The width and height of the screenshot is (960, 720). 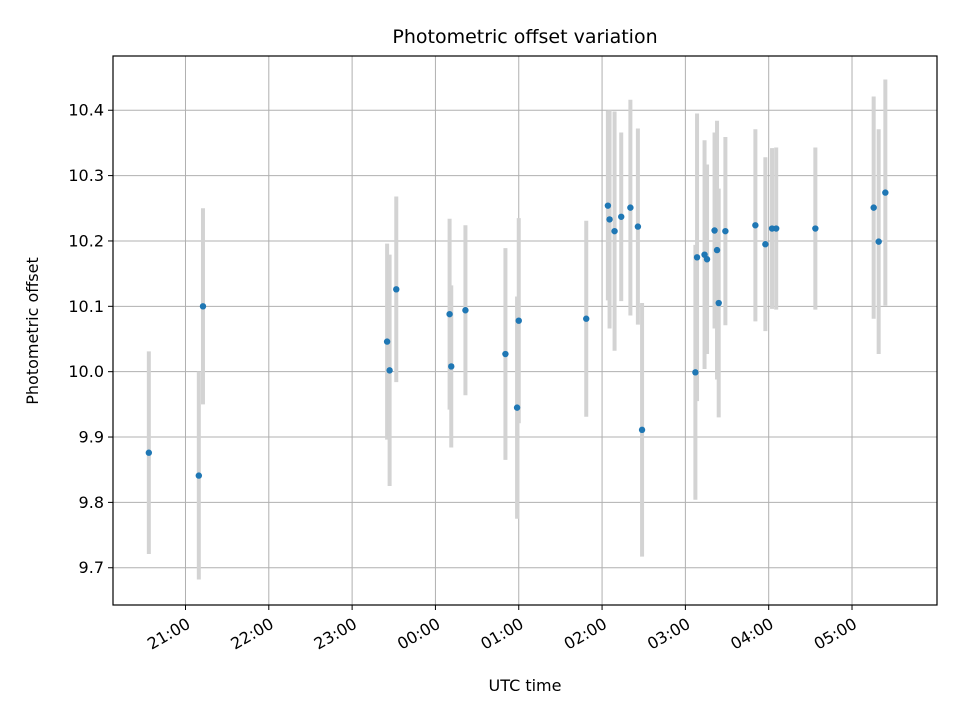 What do you see at coordinates (91, 437) in the screenshot?
I see `y-tick-label: 9.9` at bounding box center [91, 437].